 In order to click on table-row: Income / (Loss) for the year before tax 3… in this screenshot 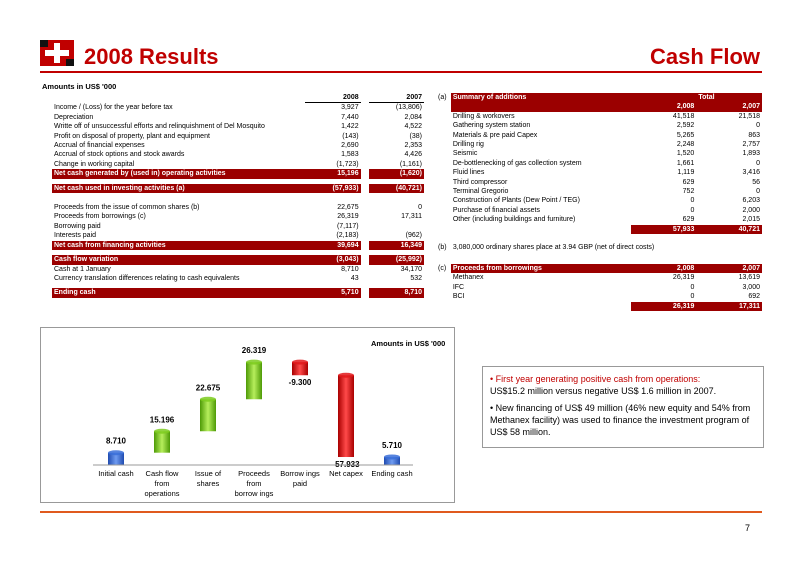, I will do `click(238, 108)`.